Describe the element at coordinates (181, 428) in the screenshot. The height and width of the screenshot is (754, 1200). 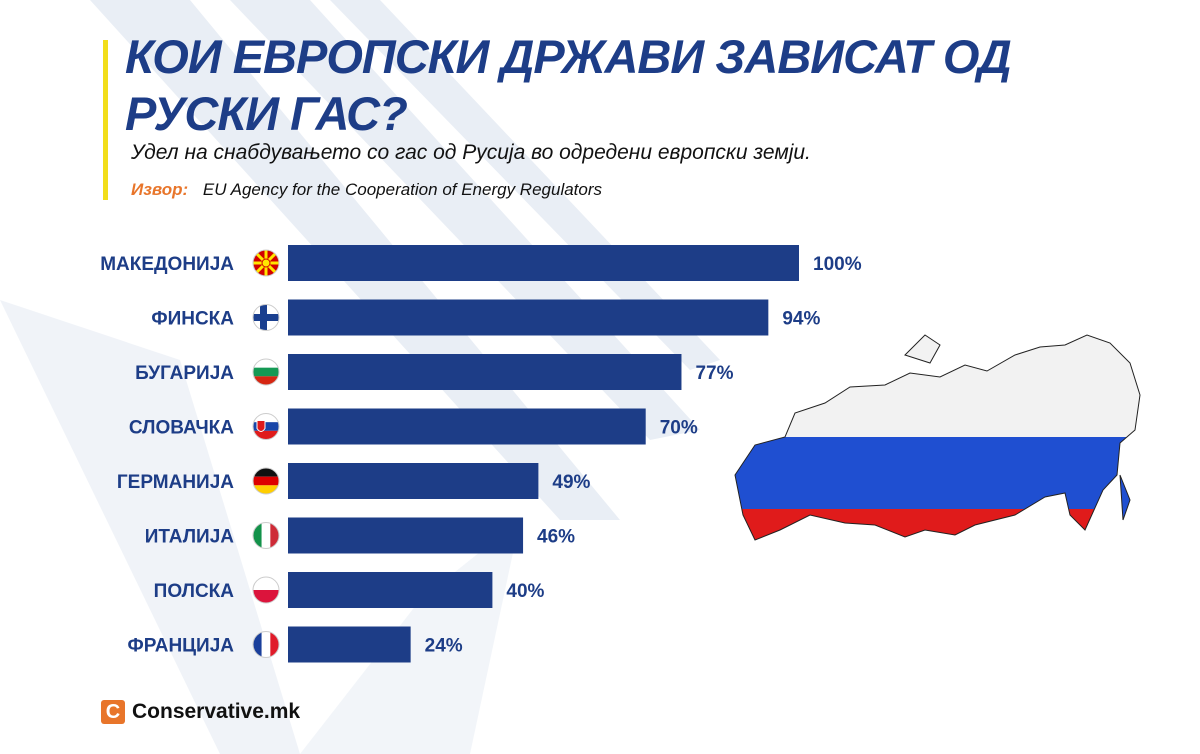
I see `category-label: СЛОВАЧКА` at that location.